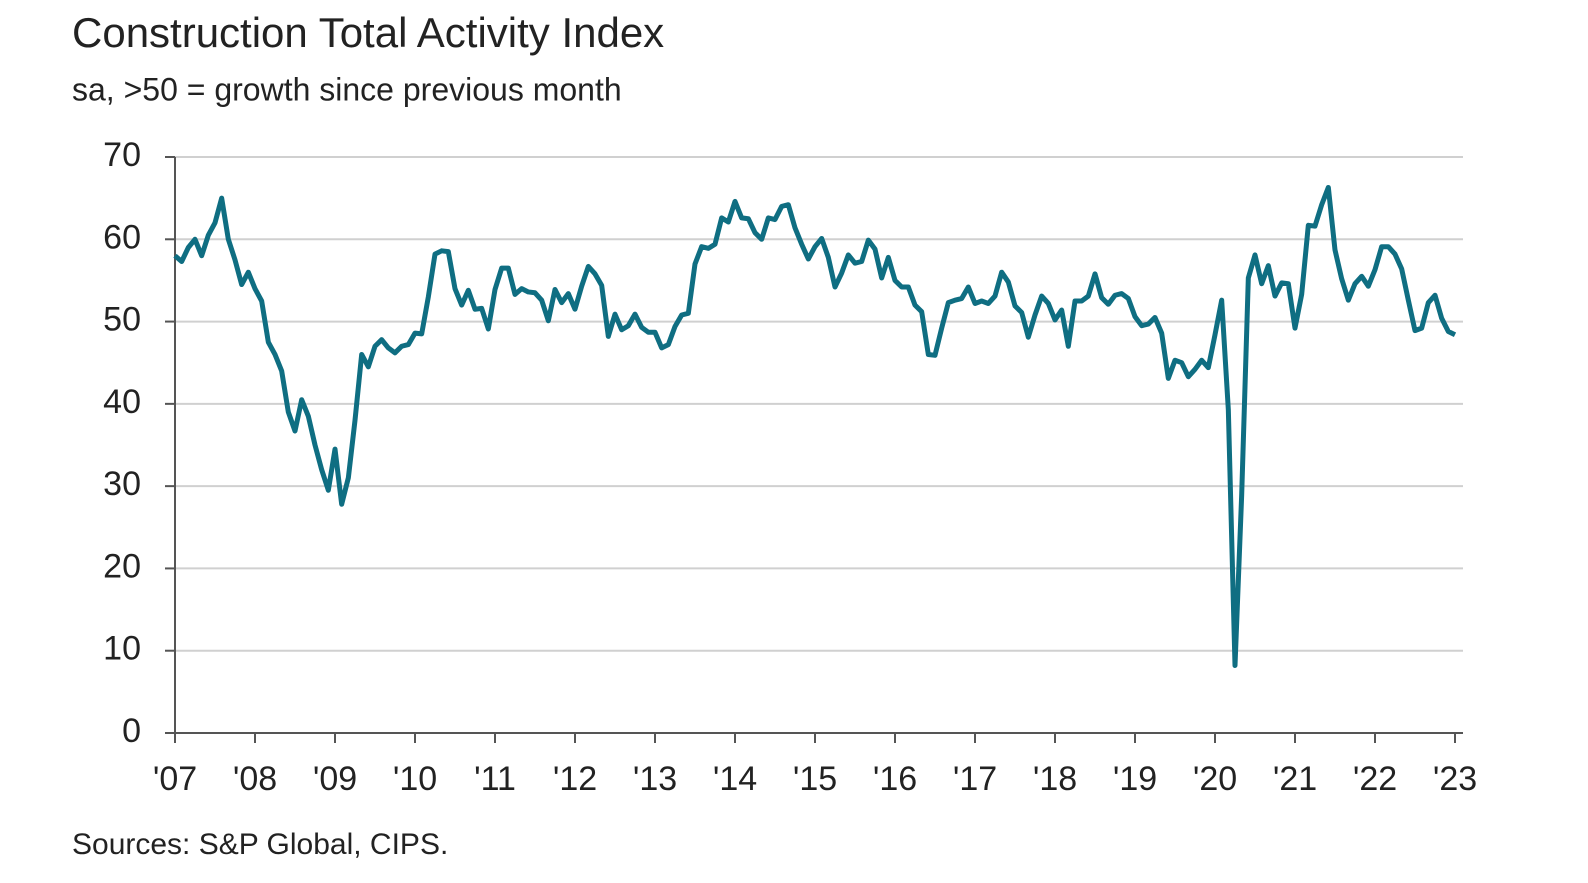  What do you see at coordinates (655, 779) in the screenshot?
I see `x-tick-label: '13` at bounding box center [655, 779].